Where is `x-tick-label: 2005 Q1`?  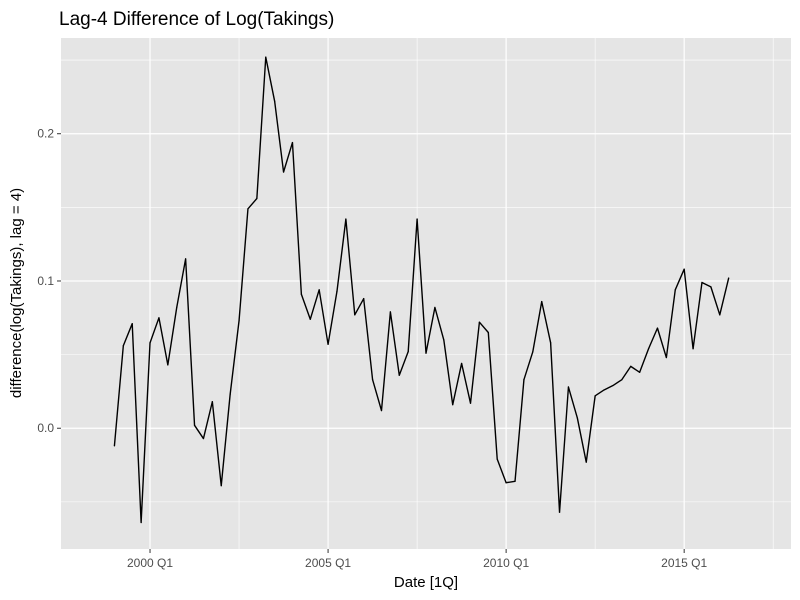 x-tick-label: 2005 Q1 is located at coordinates (328, 563).